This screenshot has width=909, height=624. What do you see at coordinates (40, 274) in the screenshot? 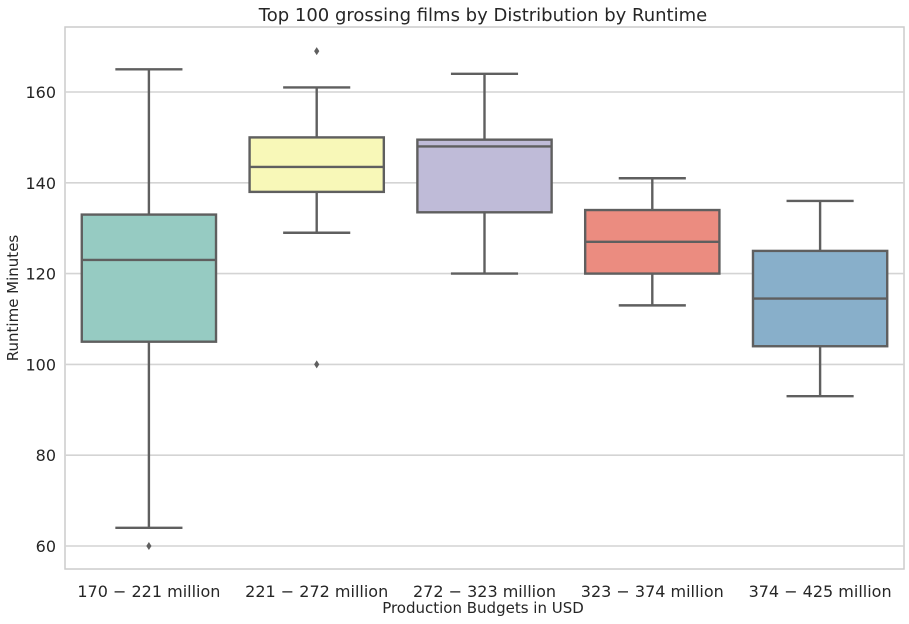
I see `y-tick-label-120: 120` at bounding box center [40, 274].